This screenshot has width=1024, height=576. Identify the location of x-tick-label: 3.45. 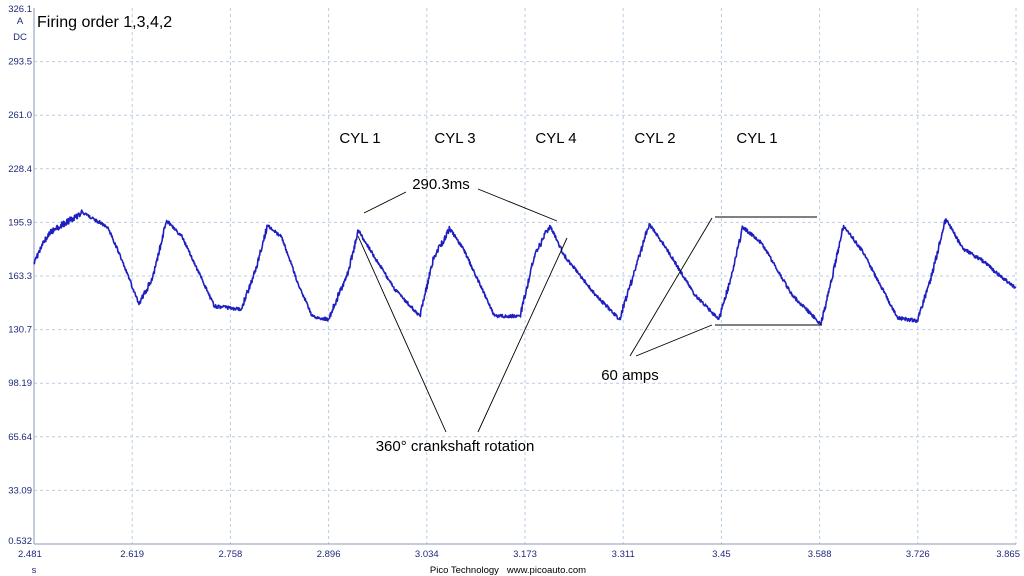
(721, 554).